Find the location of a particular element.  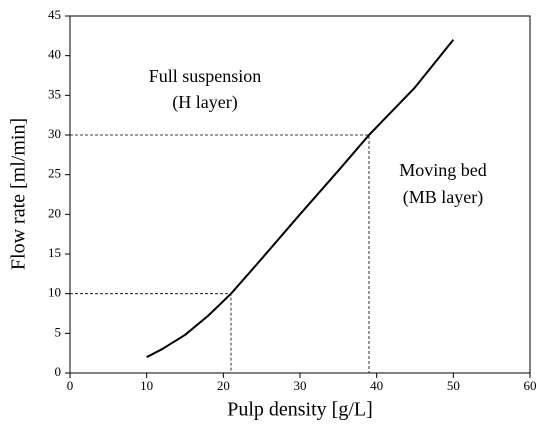

y-tick-label: 30 is located at coordinates (54, 133).